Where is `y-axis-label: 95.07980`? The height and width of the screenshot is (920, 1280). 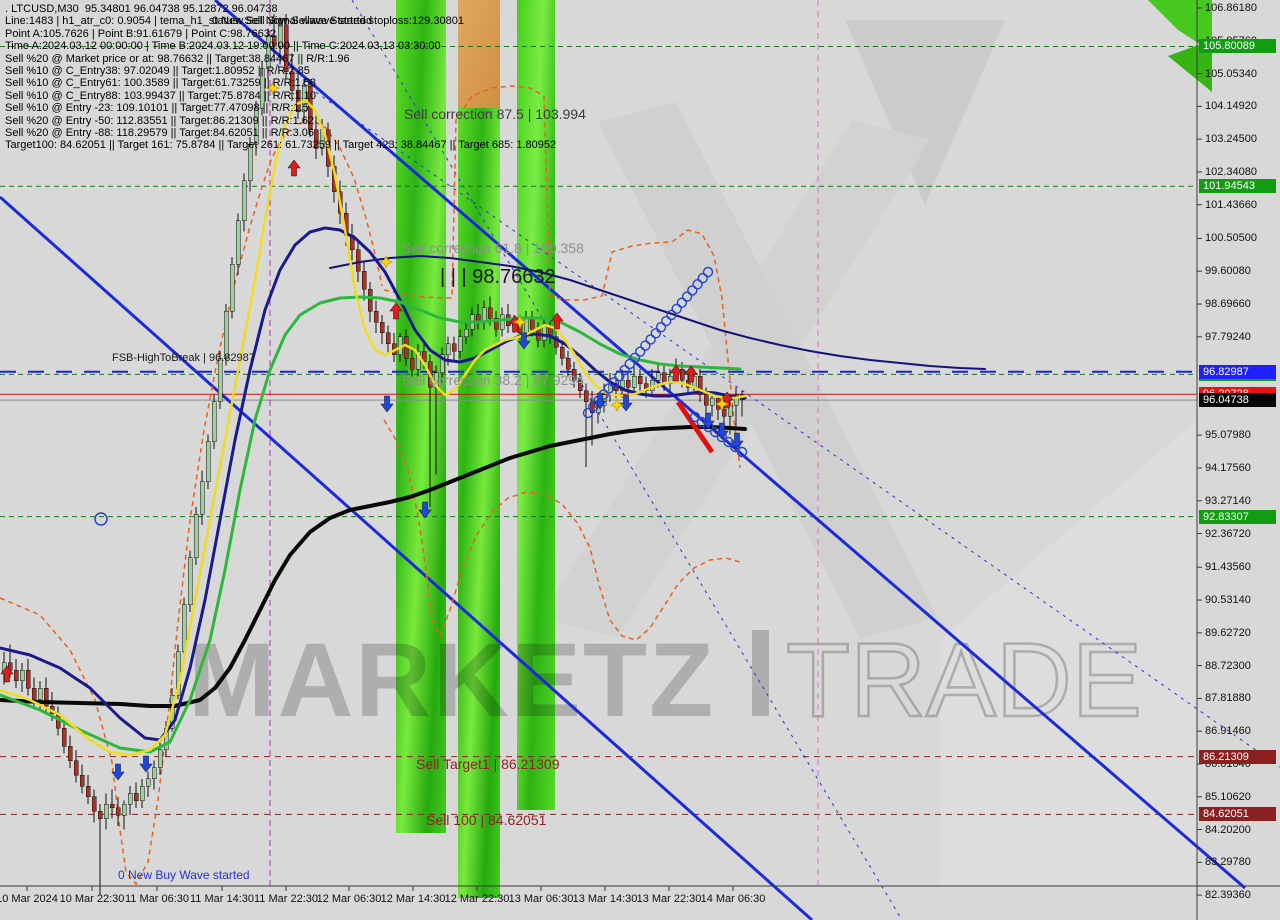
y-axis-label: 95.07980 is located at coordinates (1228, 435).